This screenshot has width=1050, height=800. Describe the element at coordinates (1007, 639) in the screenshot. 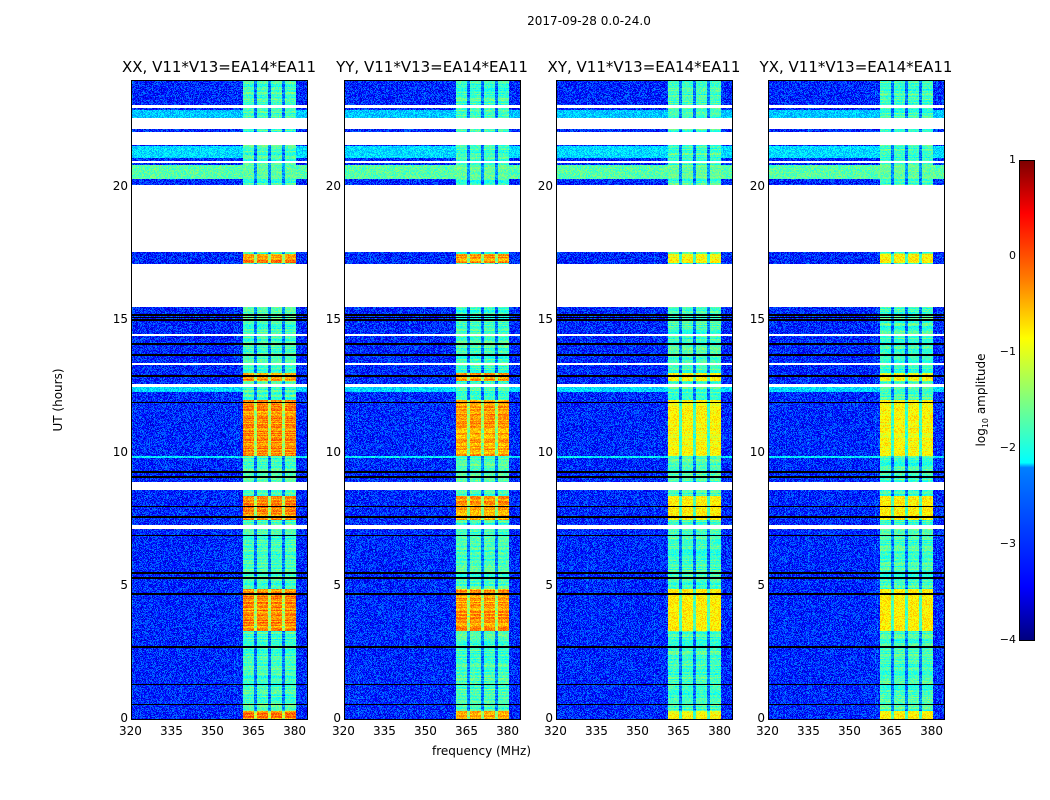

I see `colorbar-tick-label: −4` at that location.